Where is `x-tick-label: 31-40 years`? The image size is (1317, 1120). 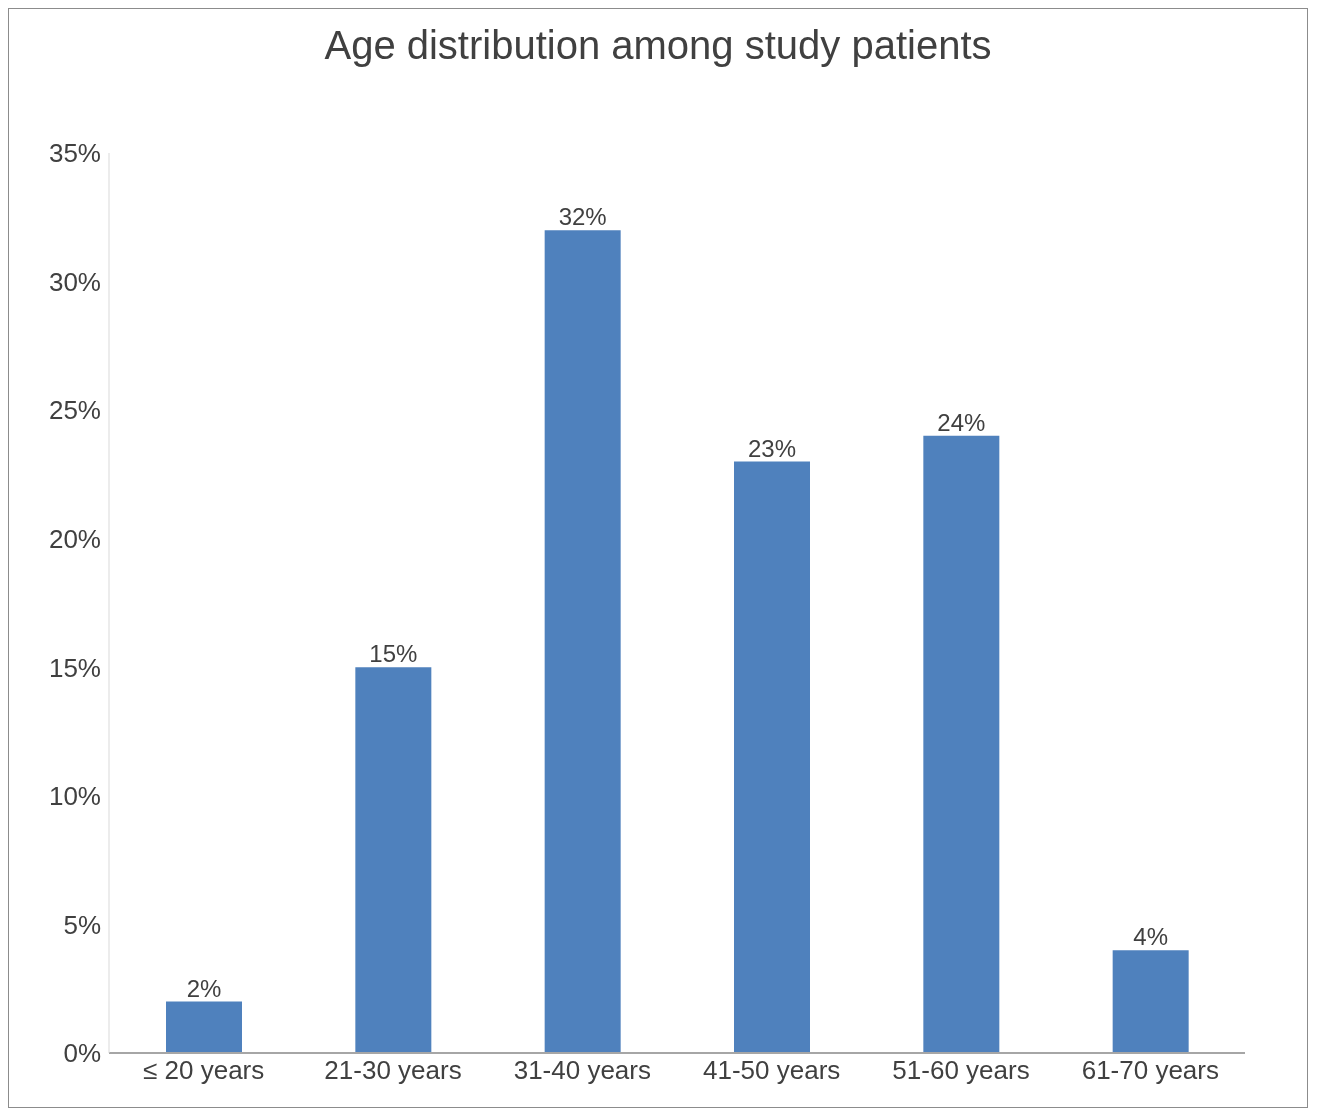 x-tick-label: 31-40 years is located at coordinates (582, 1070).